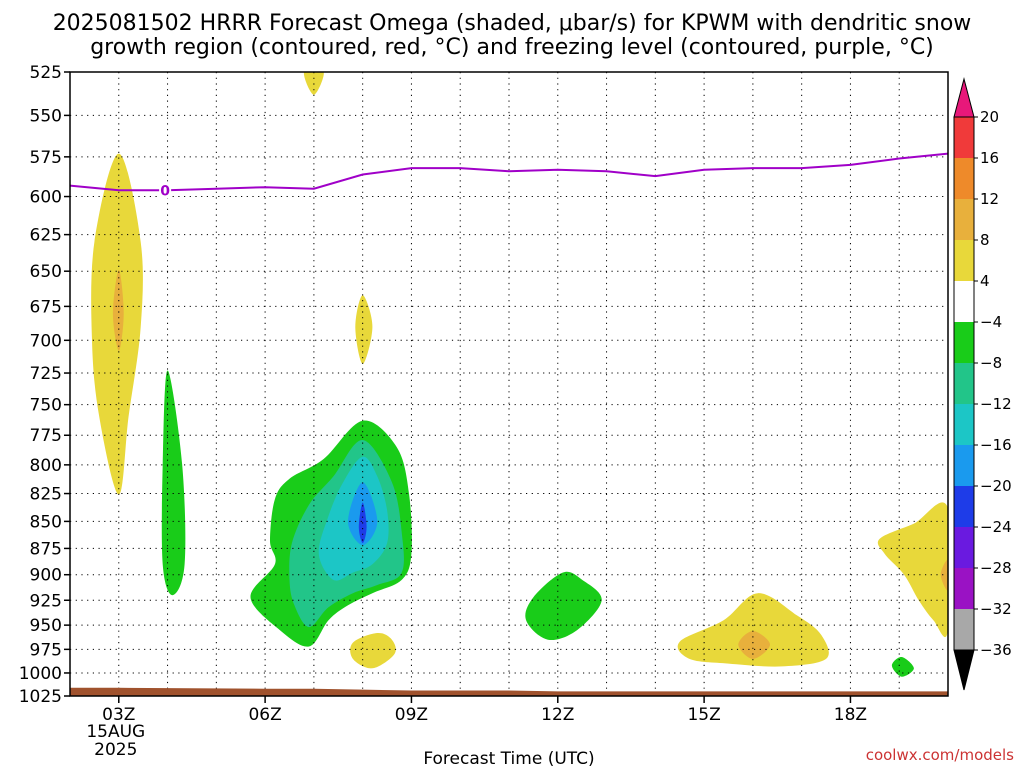  I want to click on colorbar-label-2: 12, so click(989, 199).